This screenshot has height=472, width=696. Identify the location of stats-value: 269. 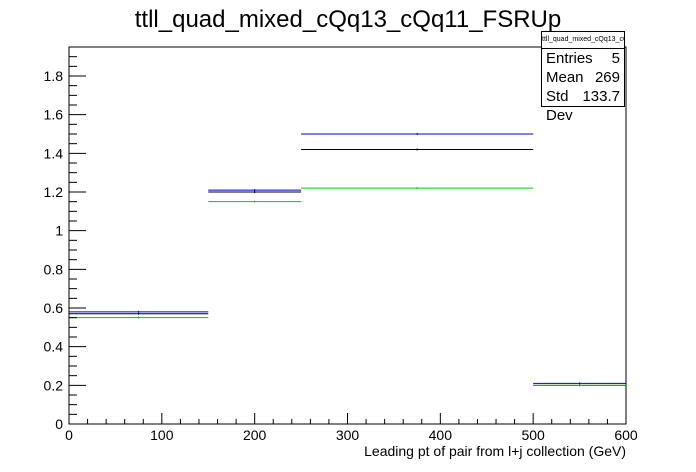
(607, 77).